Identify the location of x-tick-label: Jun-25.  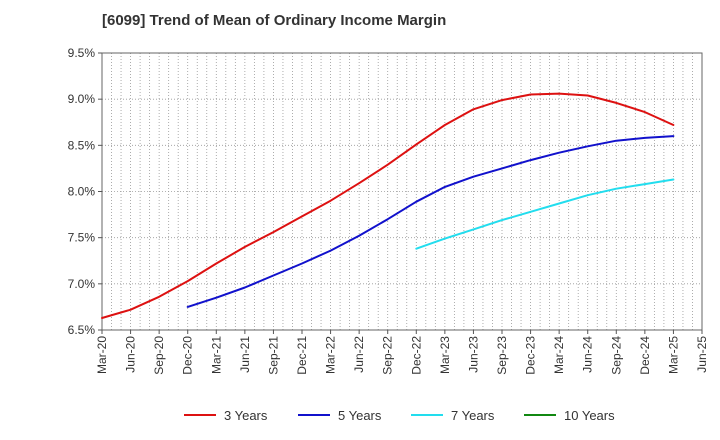
(702, 354).